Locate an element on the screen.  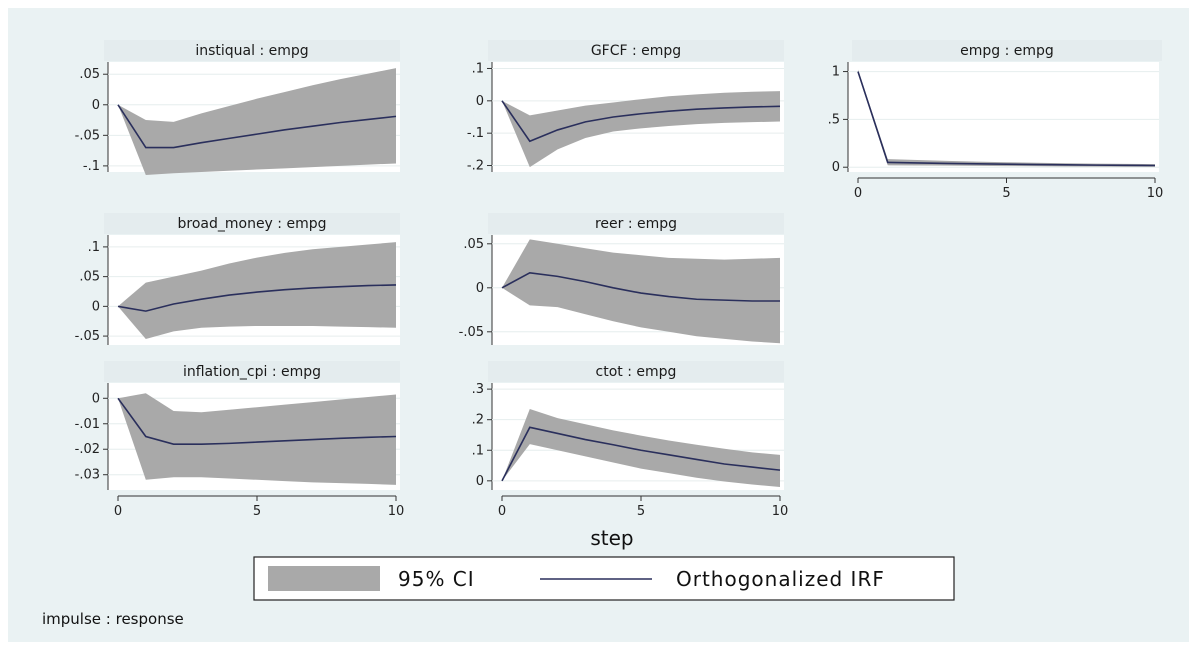
legend-line-label: Orthogonalized IRF is located at coordinates (780, 579).